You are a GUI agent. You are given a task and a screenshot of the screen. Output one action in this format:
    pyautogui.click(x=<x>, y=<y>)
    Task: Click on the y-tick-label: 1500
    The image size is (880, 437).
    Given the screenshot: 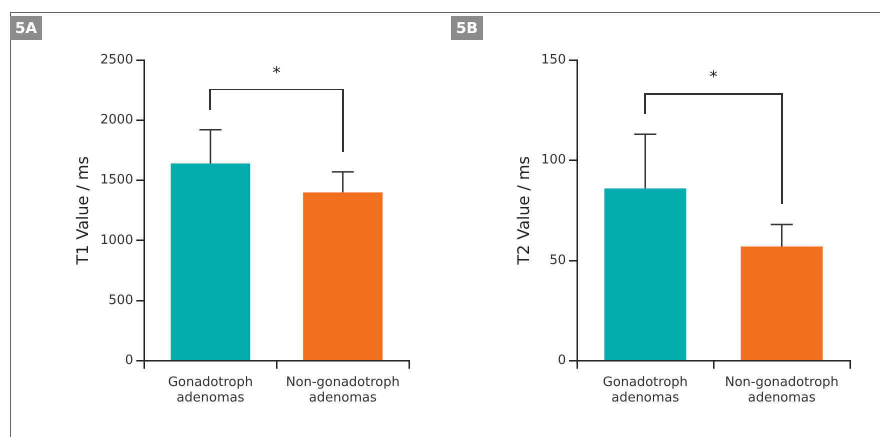 What is the action you would take?
    pyautogui.click(x=117, y=180)
    